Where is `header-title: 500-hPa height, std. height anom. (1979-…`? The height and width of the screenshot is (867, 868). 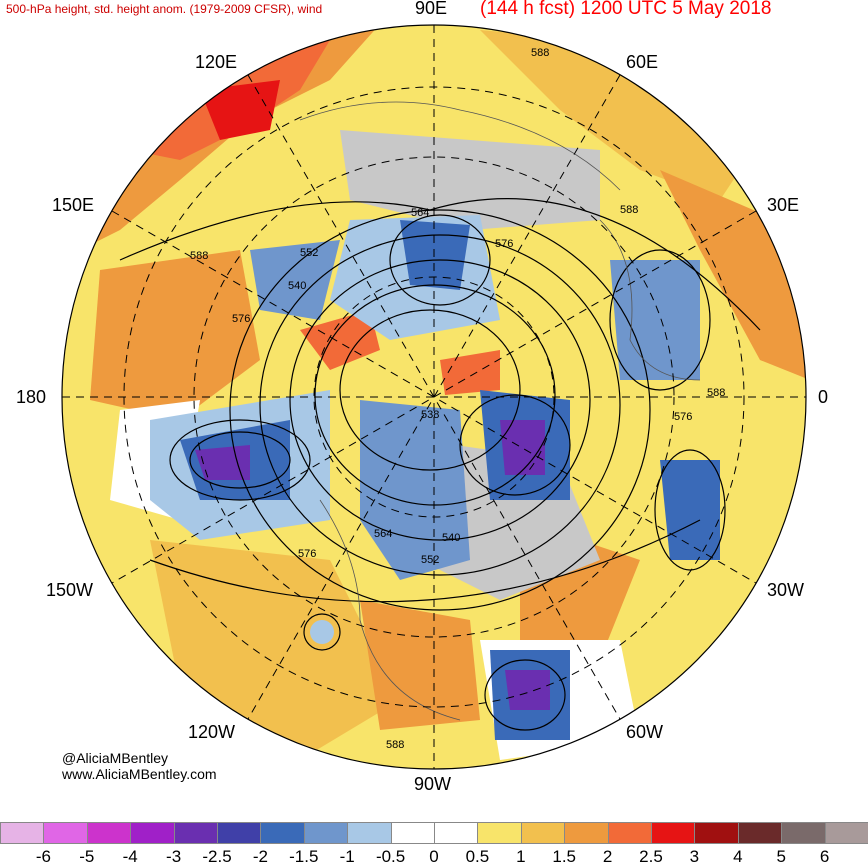
header-title: 500-hPa height, std. height anom. (1979-… is located at coordinates (164, 9).